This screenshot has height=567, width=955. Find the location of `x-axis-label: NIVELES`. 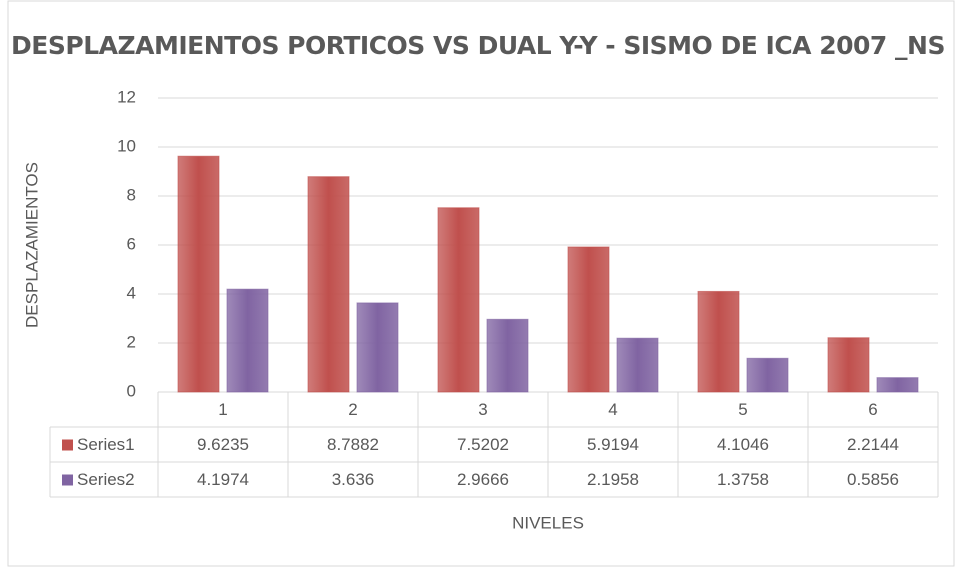

x-axis-label: NIVELES is located at coordinates (548, 522).